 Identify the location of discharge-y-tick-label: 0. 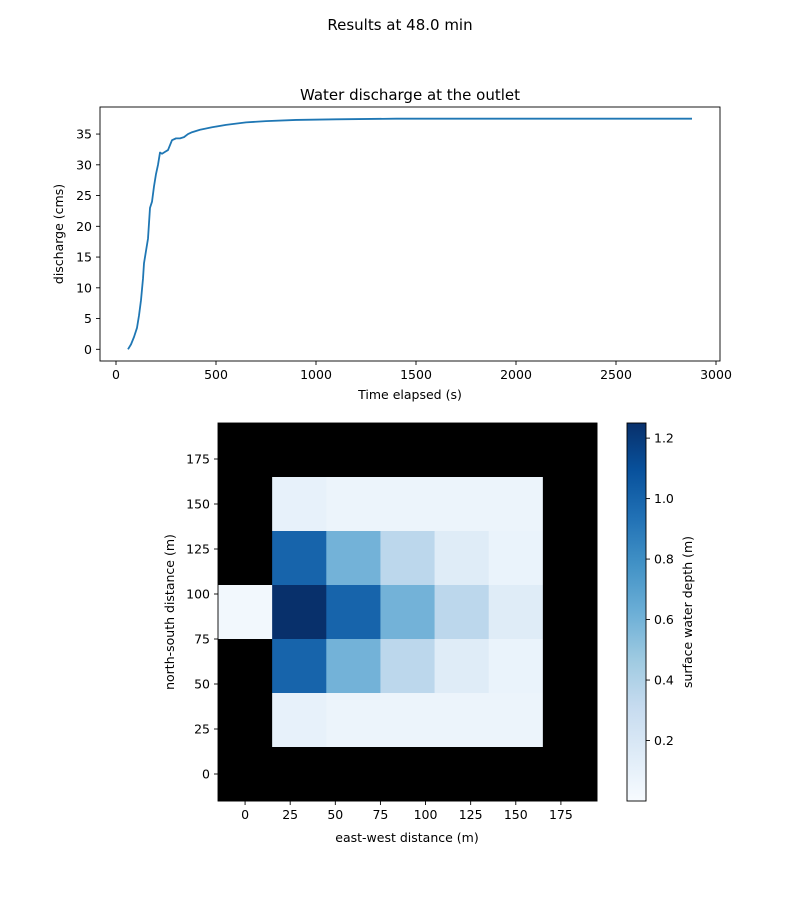
(88, 349).